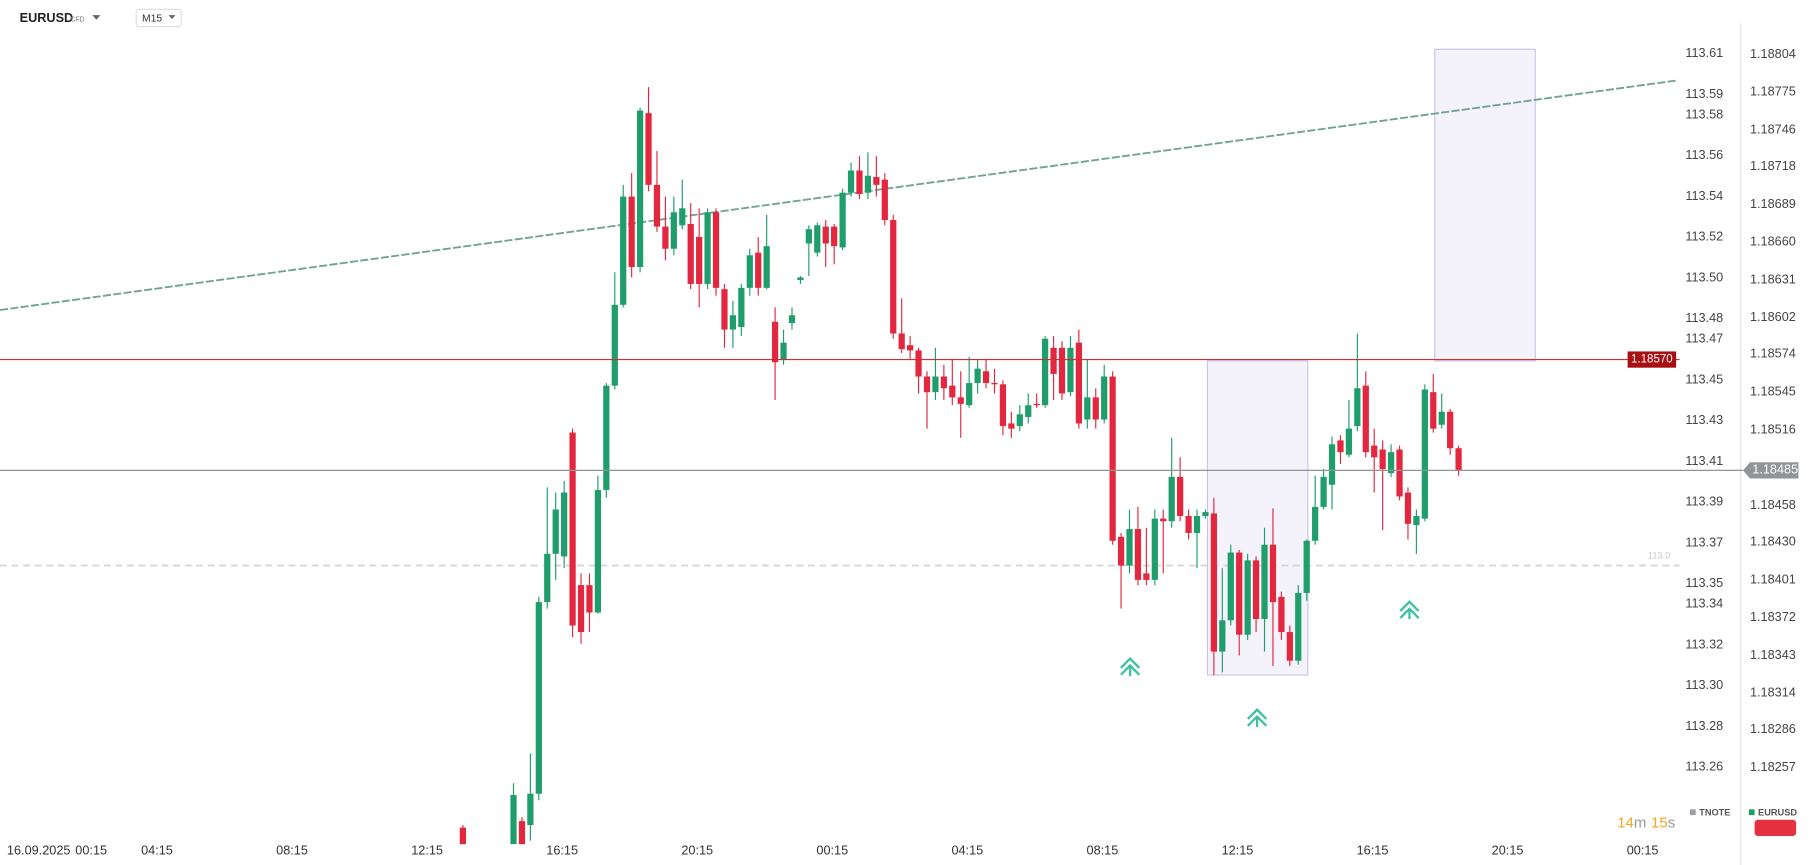 The width and height of the screenshot is (1810, 865). What do you see at coordinates (96, 17) in the screenshot?
I see `symbol-caret` at bounding box center [96, 17].